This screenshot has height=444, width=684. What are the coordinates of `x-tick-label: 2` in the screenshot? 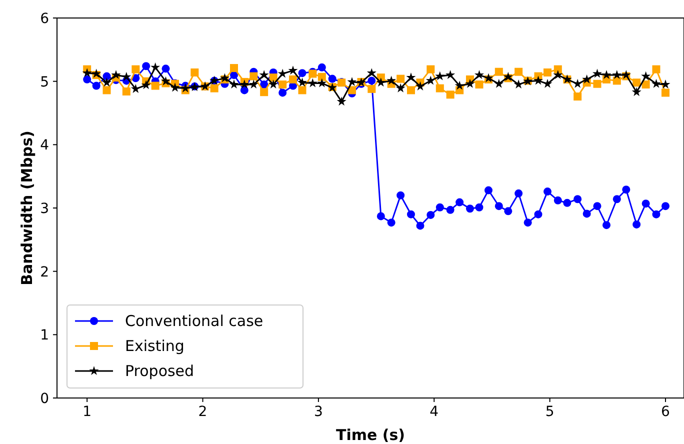 It's located at (203, 412).